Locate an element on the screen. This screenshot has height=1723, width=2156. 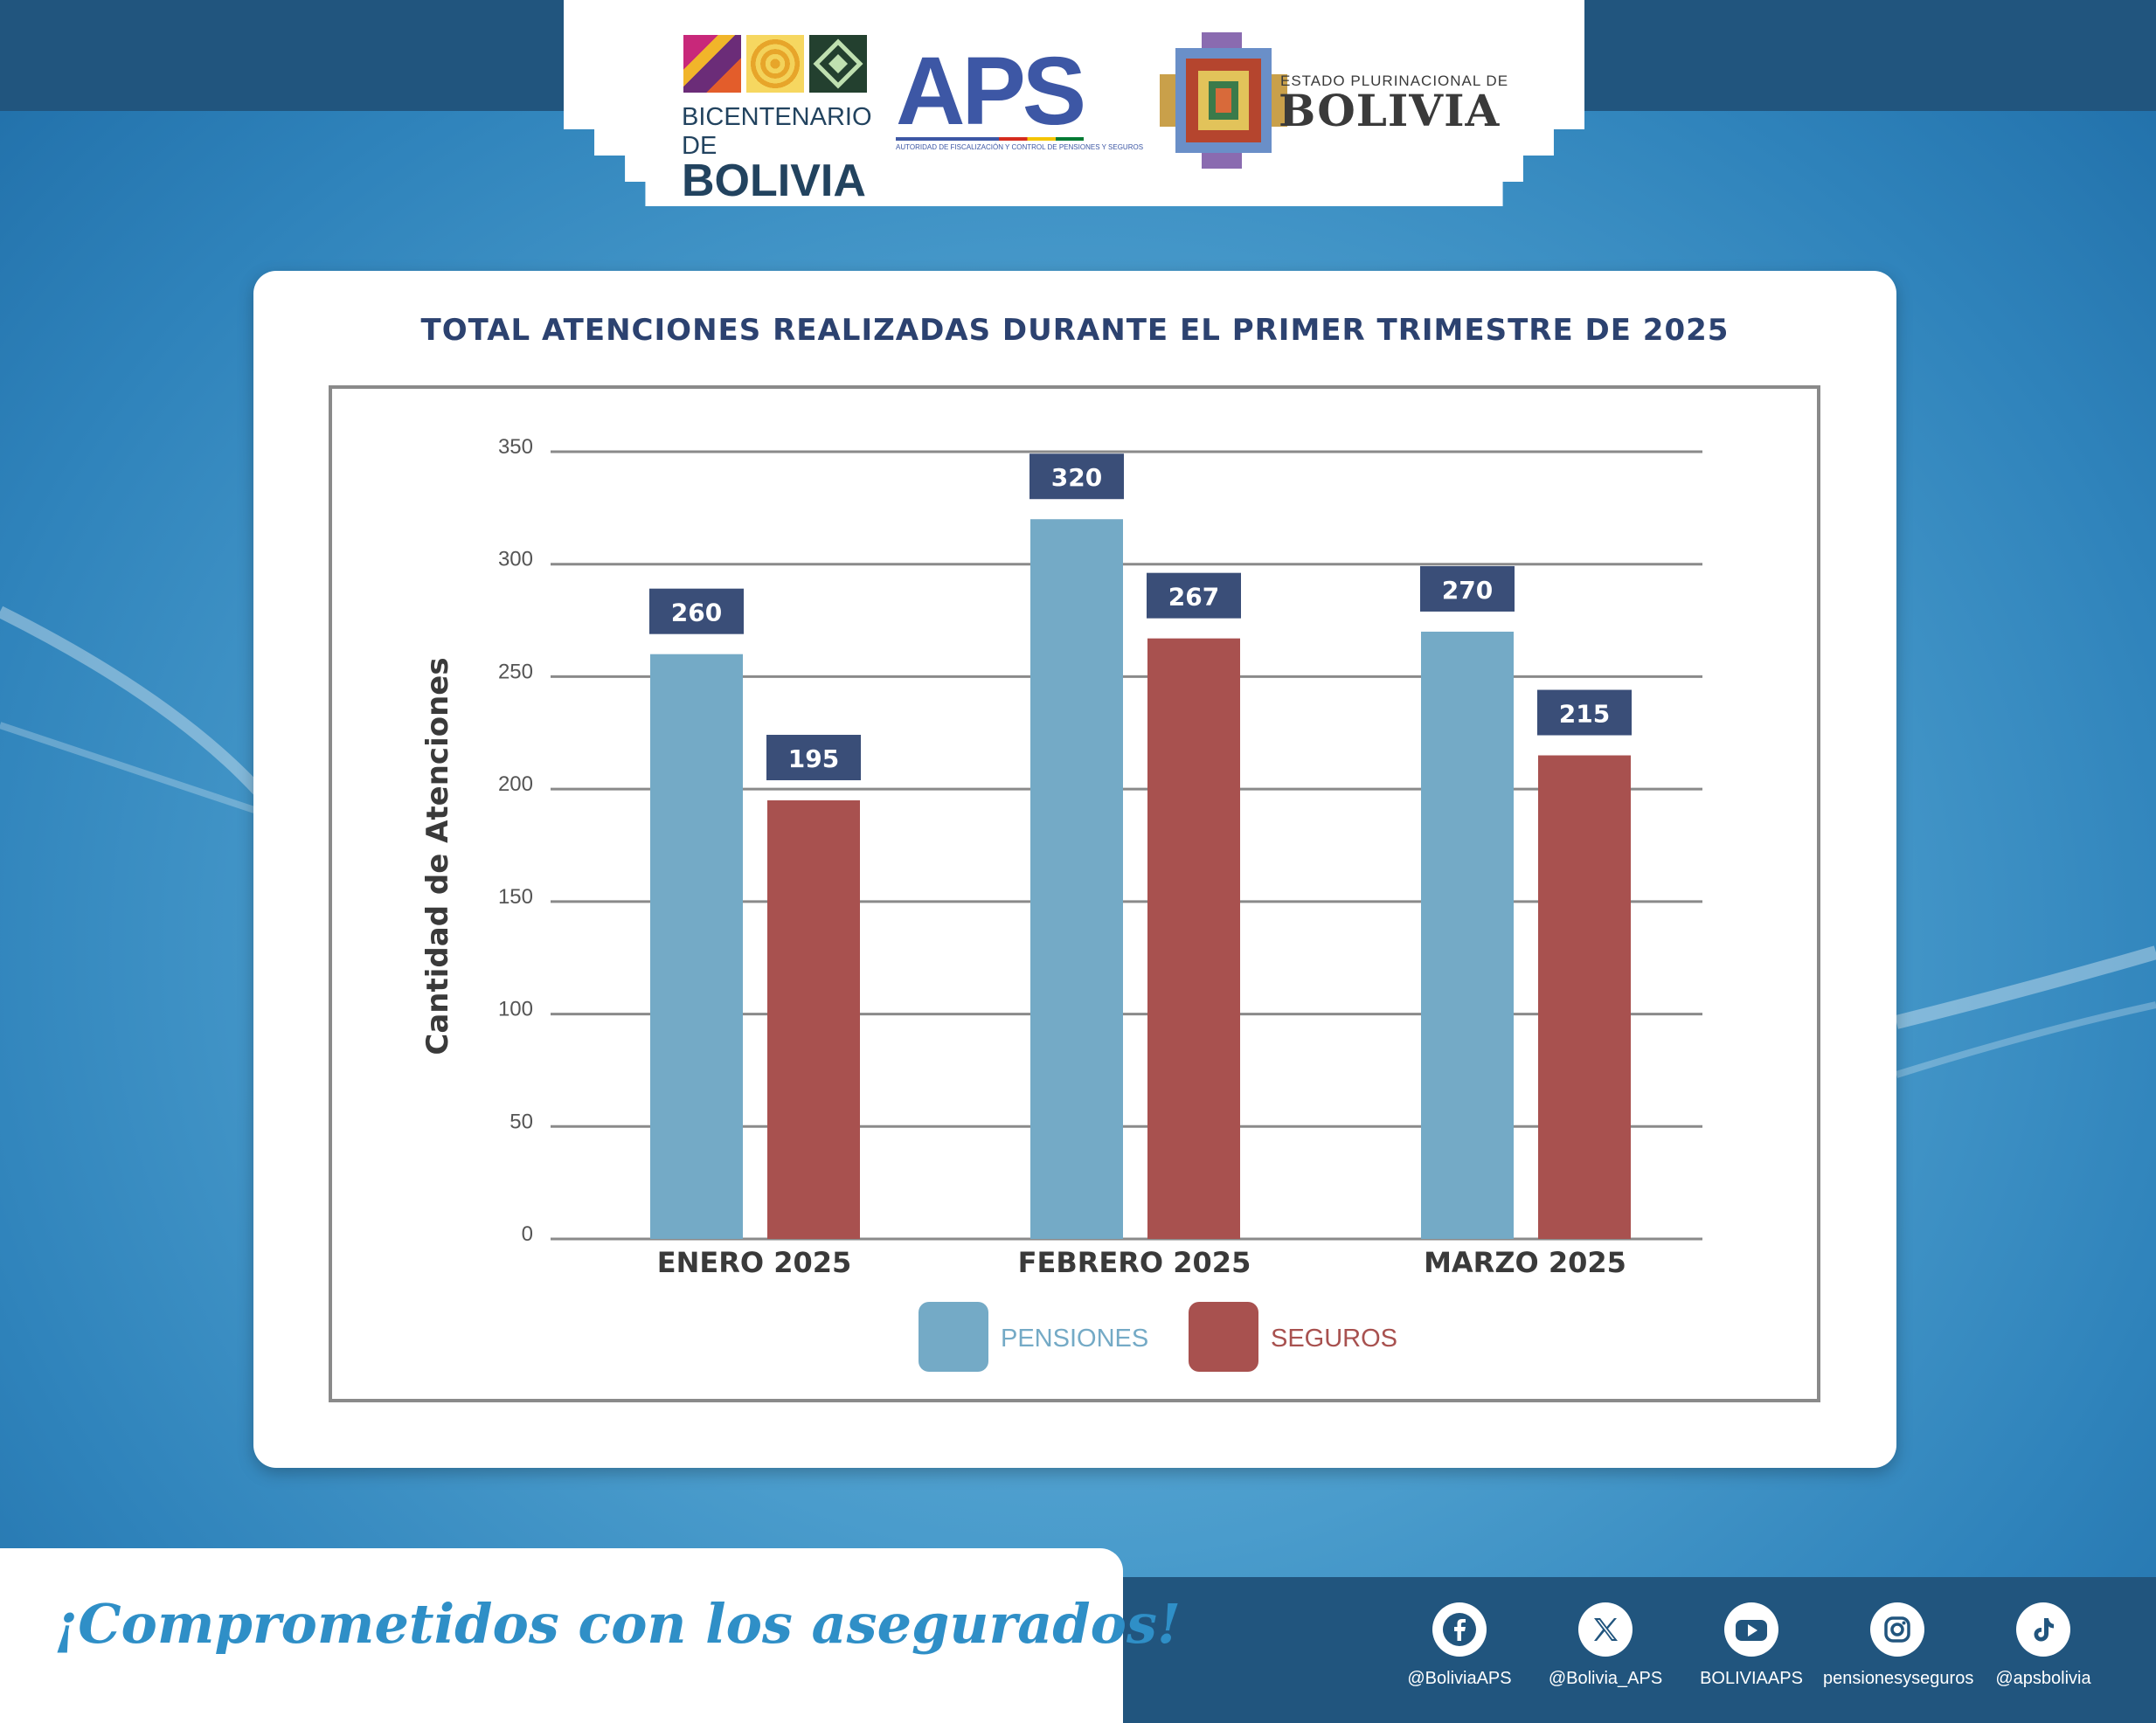
y-tick-label: 200 is located at coordinates (515, 784).